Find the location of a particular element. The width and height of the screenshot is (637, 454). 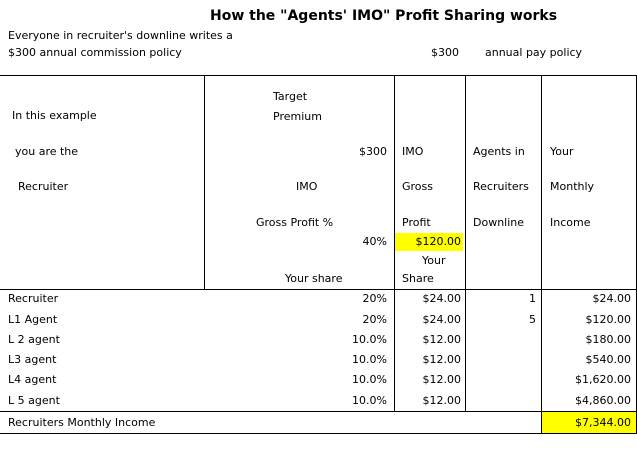

header-col-profit: Profit is located at coordinates (416, 222).